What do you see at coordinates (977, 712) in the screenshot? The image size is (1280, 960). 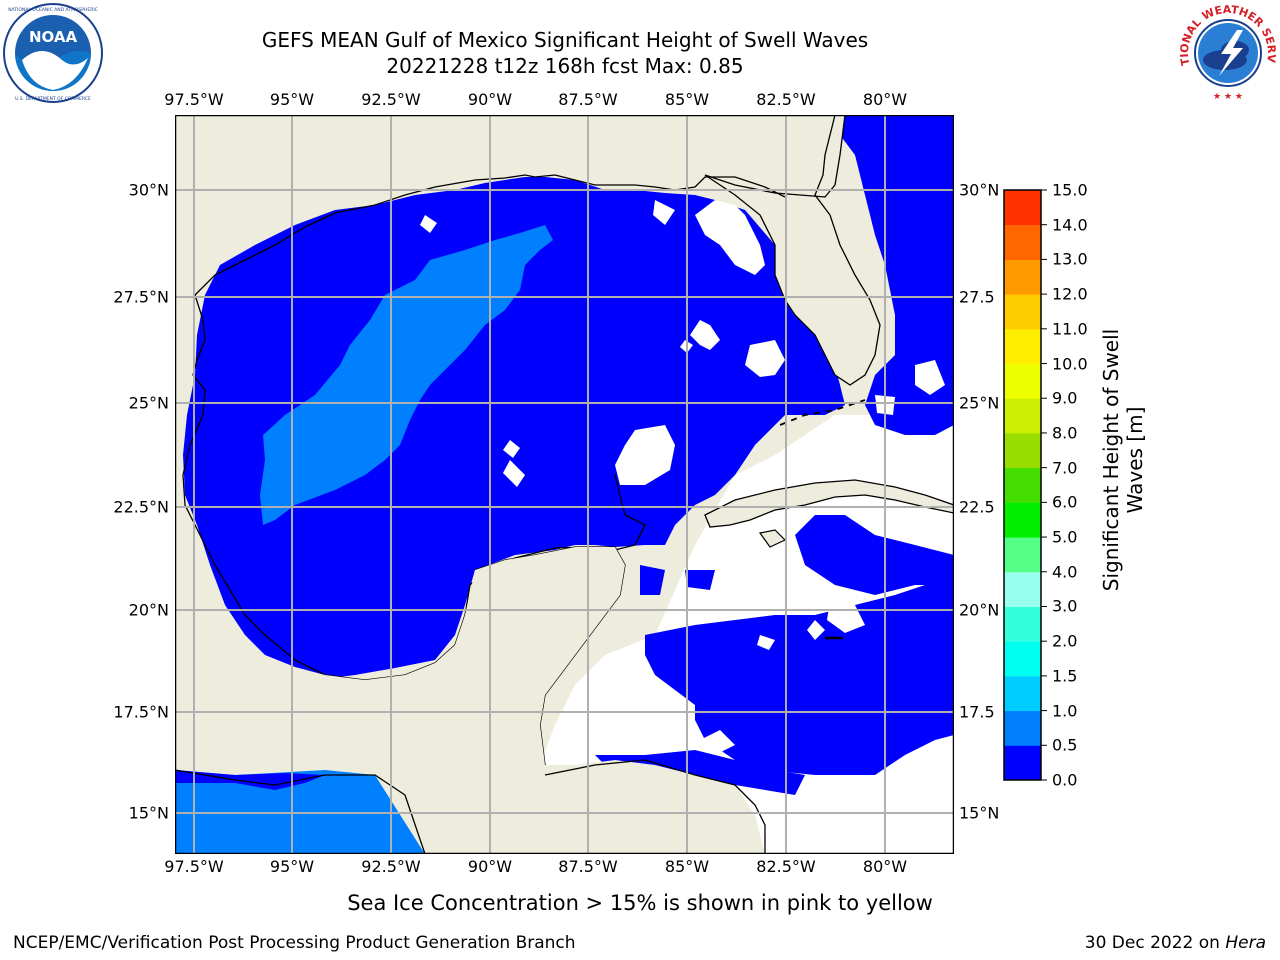 I see `lat-tick-right: 17.5` at bounding box center [977, 712].